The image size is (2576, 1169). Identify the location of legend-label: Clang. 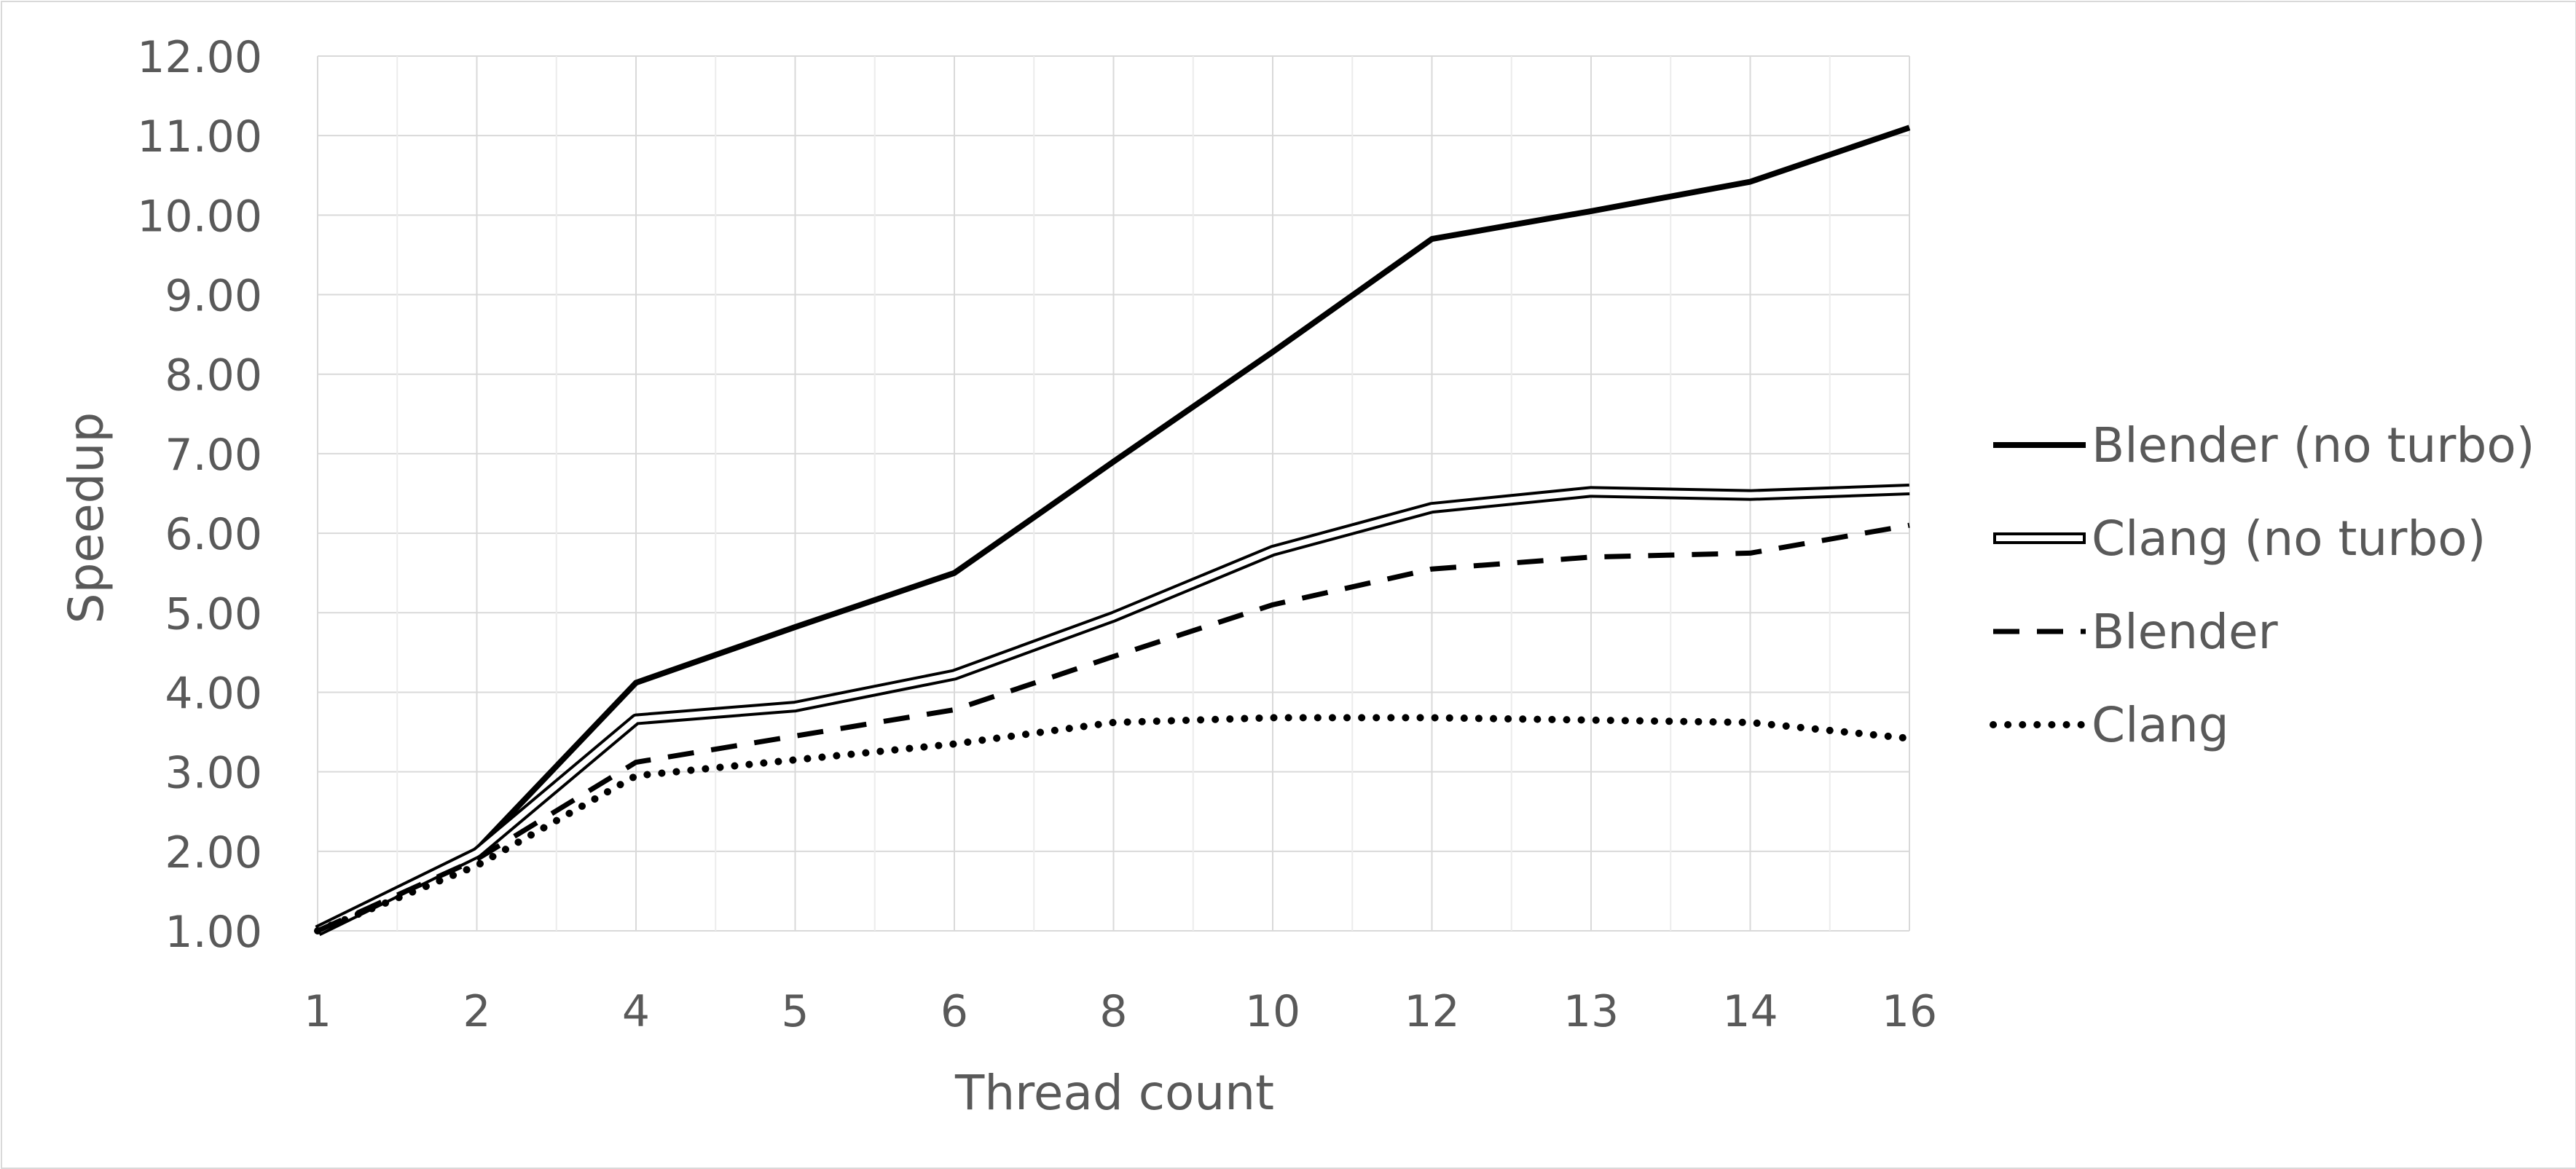
(2160, 725).